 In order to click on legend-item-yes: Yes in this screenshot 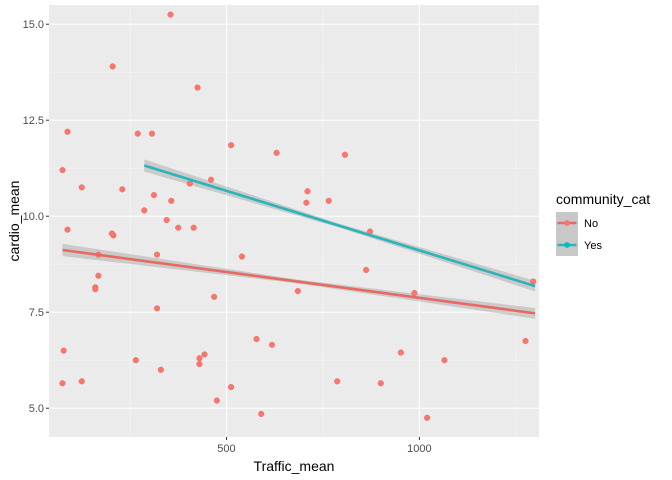, I will do `click(579, 245)`.